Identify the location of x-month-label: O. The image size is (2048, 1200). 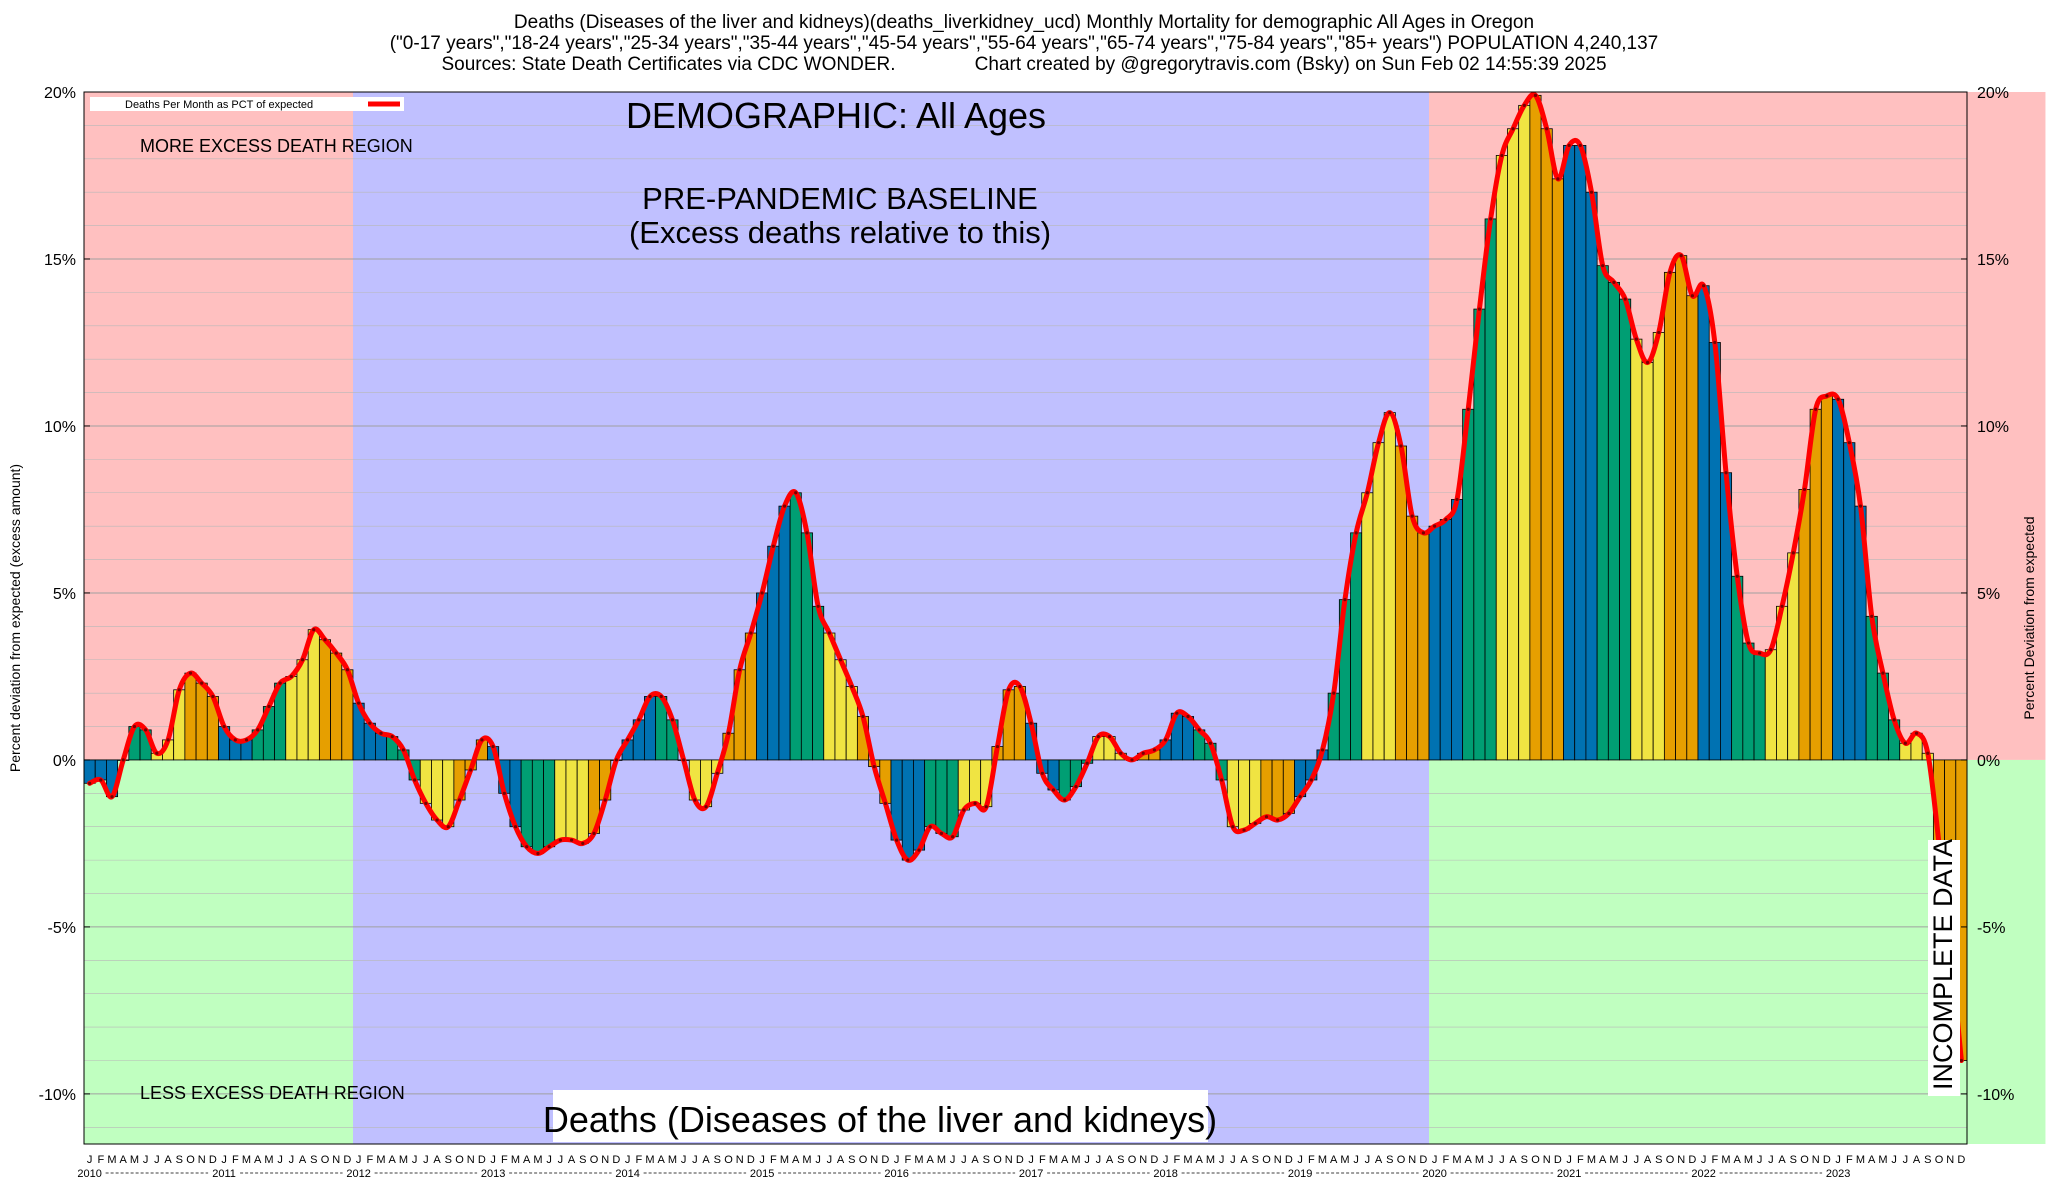
(1804, 1160).